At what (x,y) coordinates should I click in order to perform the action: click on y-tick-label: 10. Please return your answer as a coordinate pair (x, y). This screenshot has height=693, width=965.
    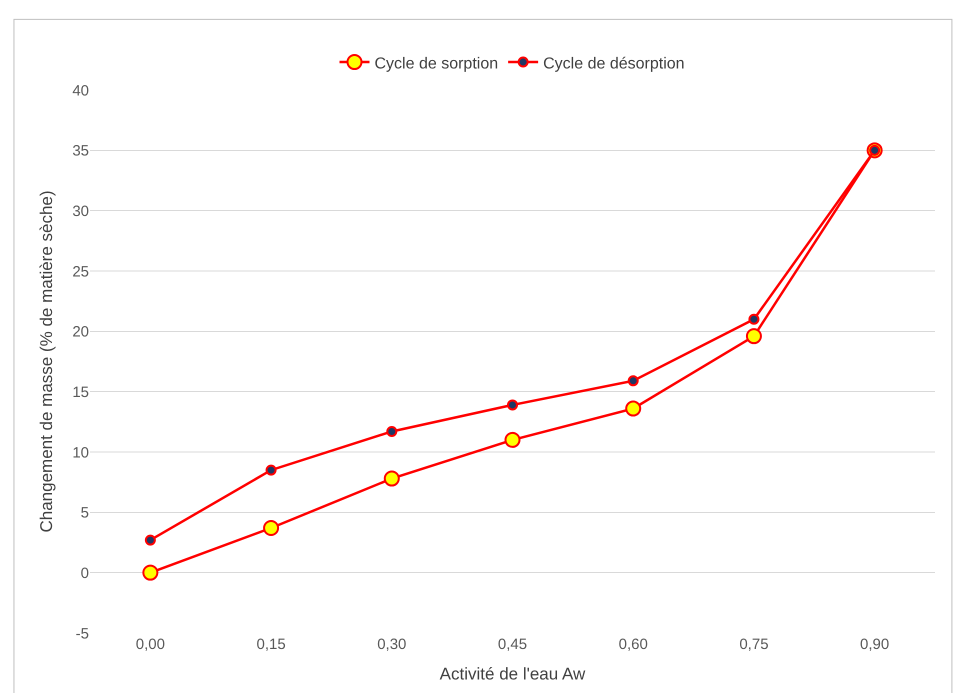
    Looking at the image, I should click on (80, 453).